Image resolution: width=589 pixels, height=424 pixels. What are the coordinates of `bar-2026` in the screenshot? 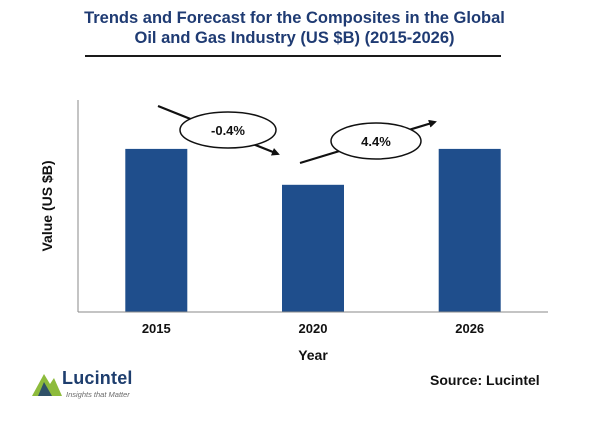 It's located at (469, 230).